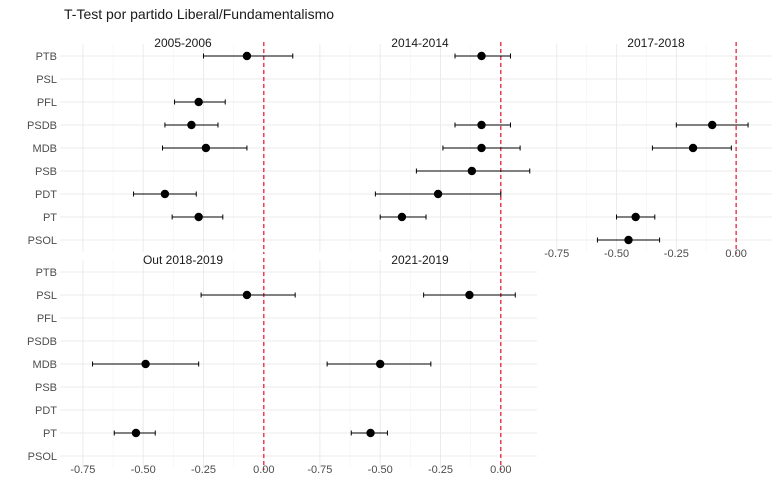  I want to click on facet-label: 2017-2018, so click(656, 43).